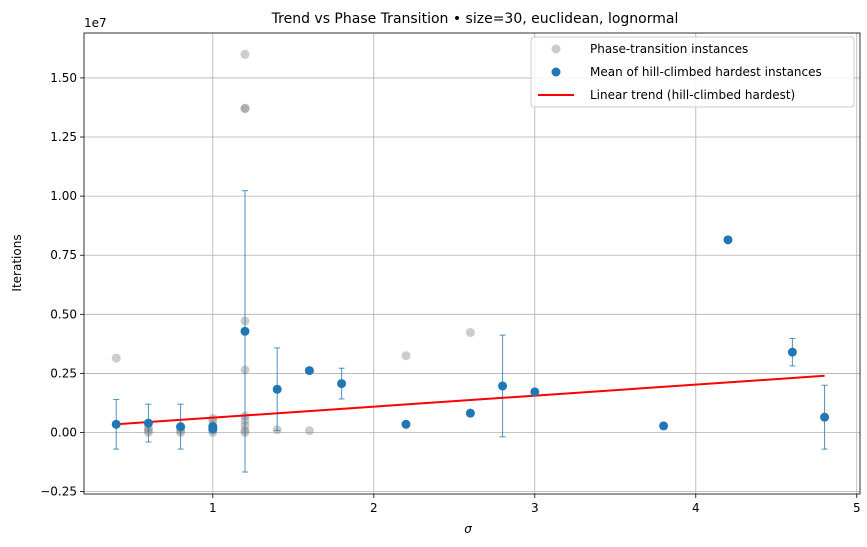  Describe the element at coordinates (470, 400) in the screenshot. I see `linear-trend-line` at that location.